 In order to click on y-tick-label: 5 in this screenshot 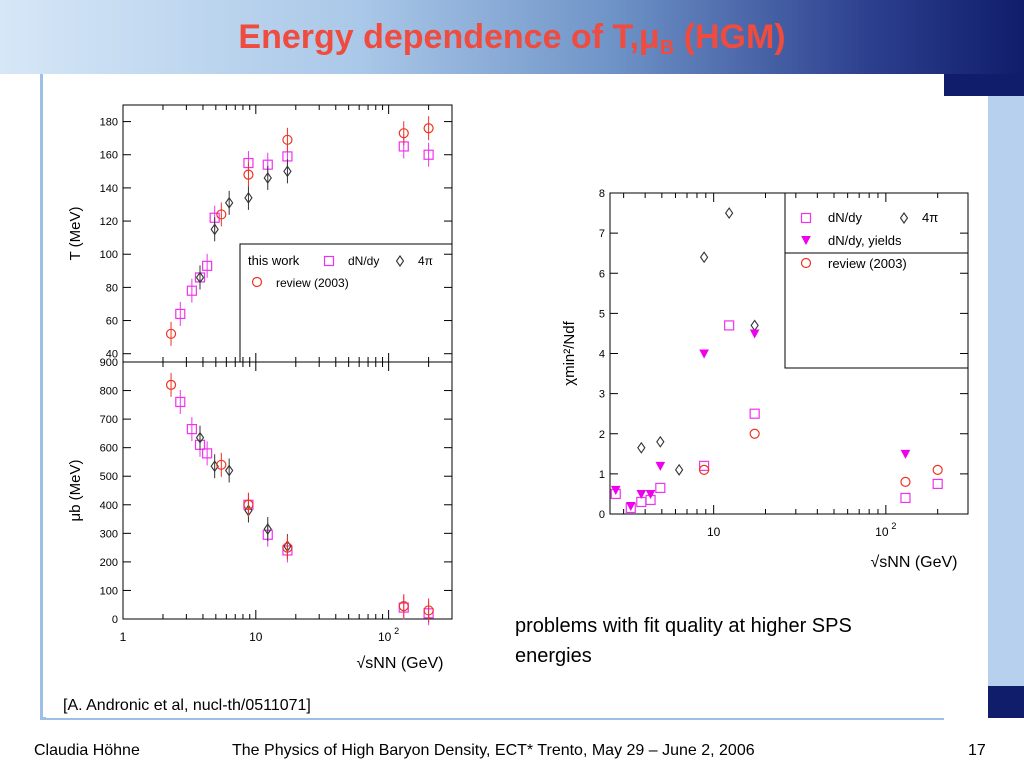, I will do `click(602, 314)`.